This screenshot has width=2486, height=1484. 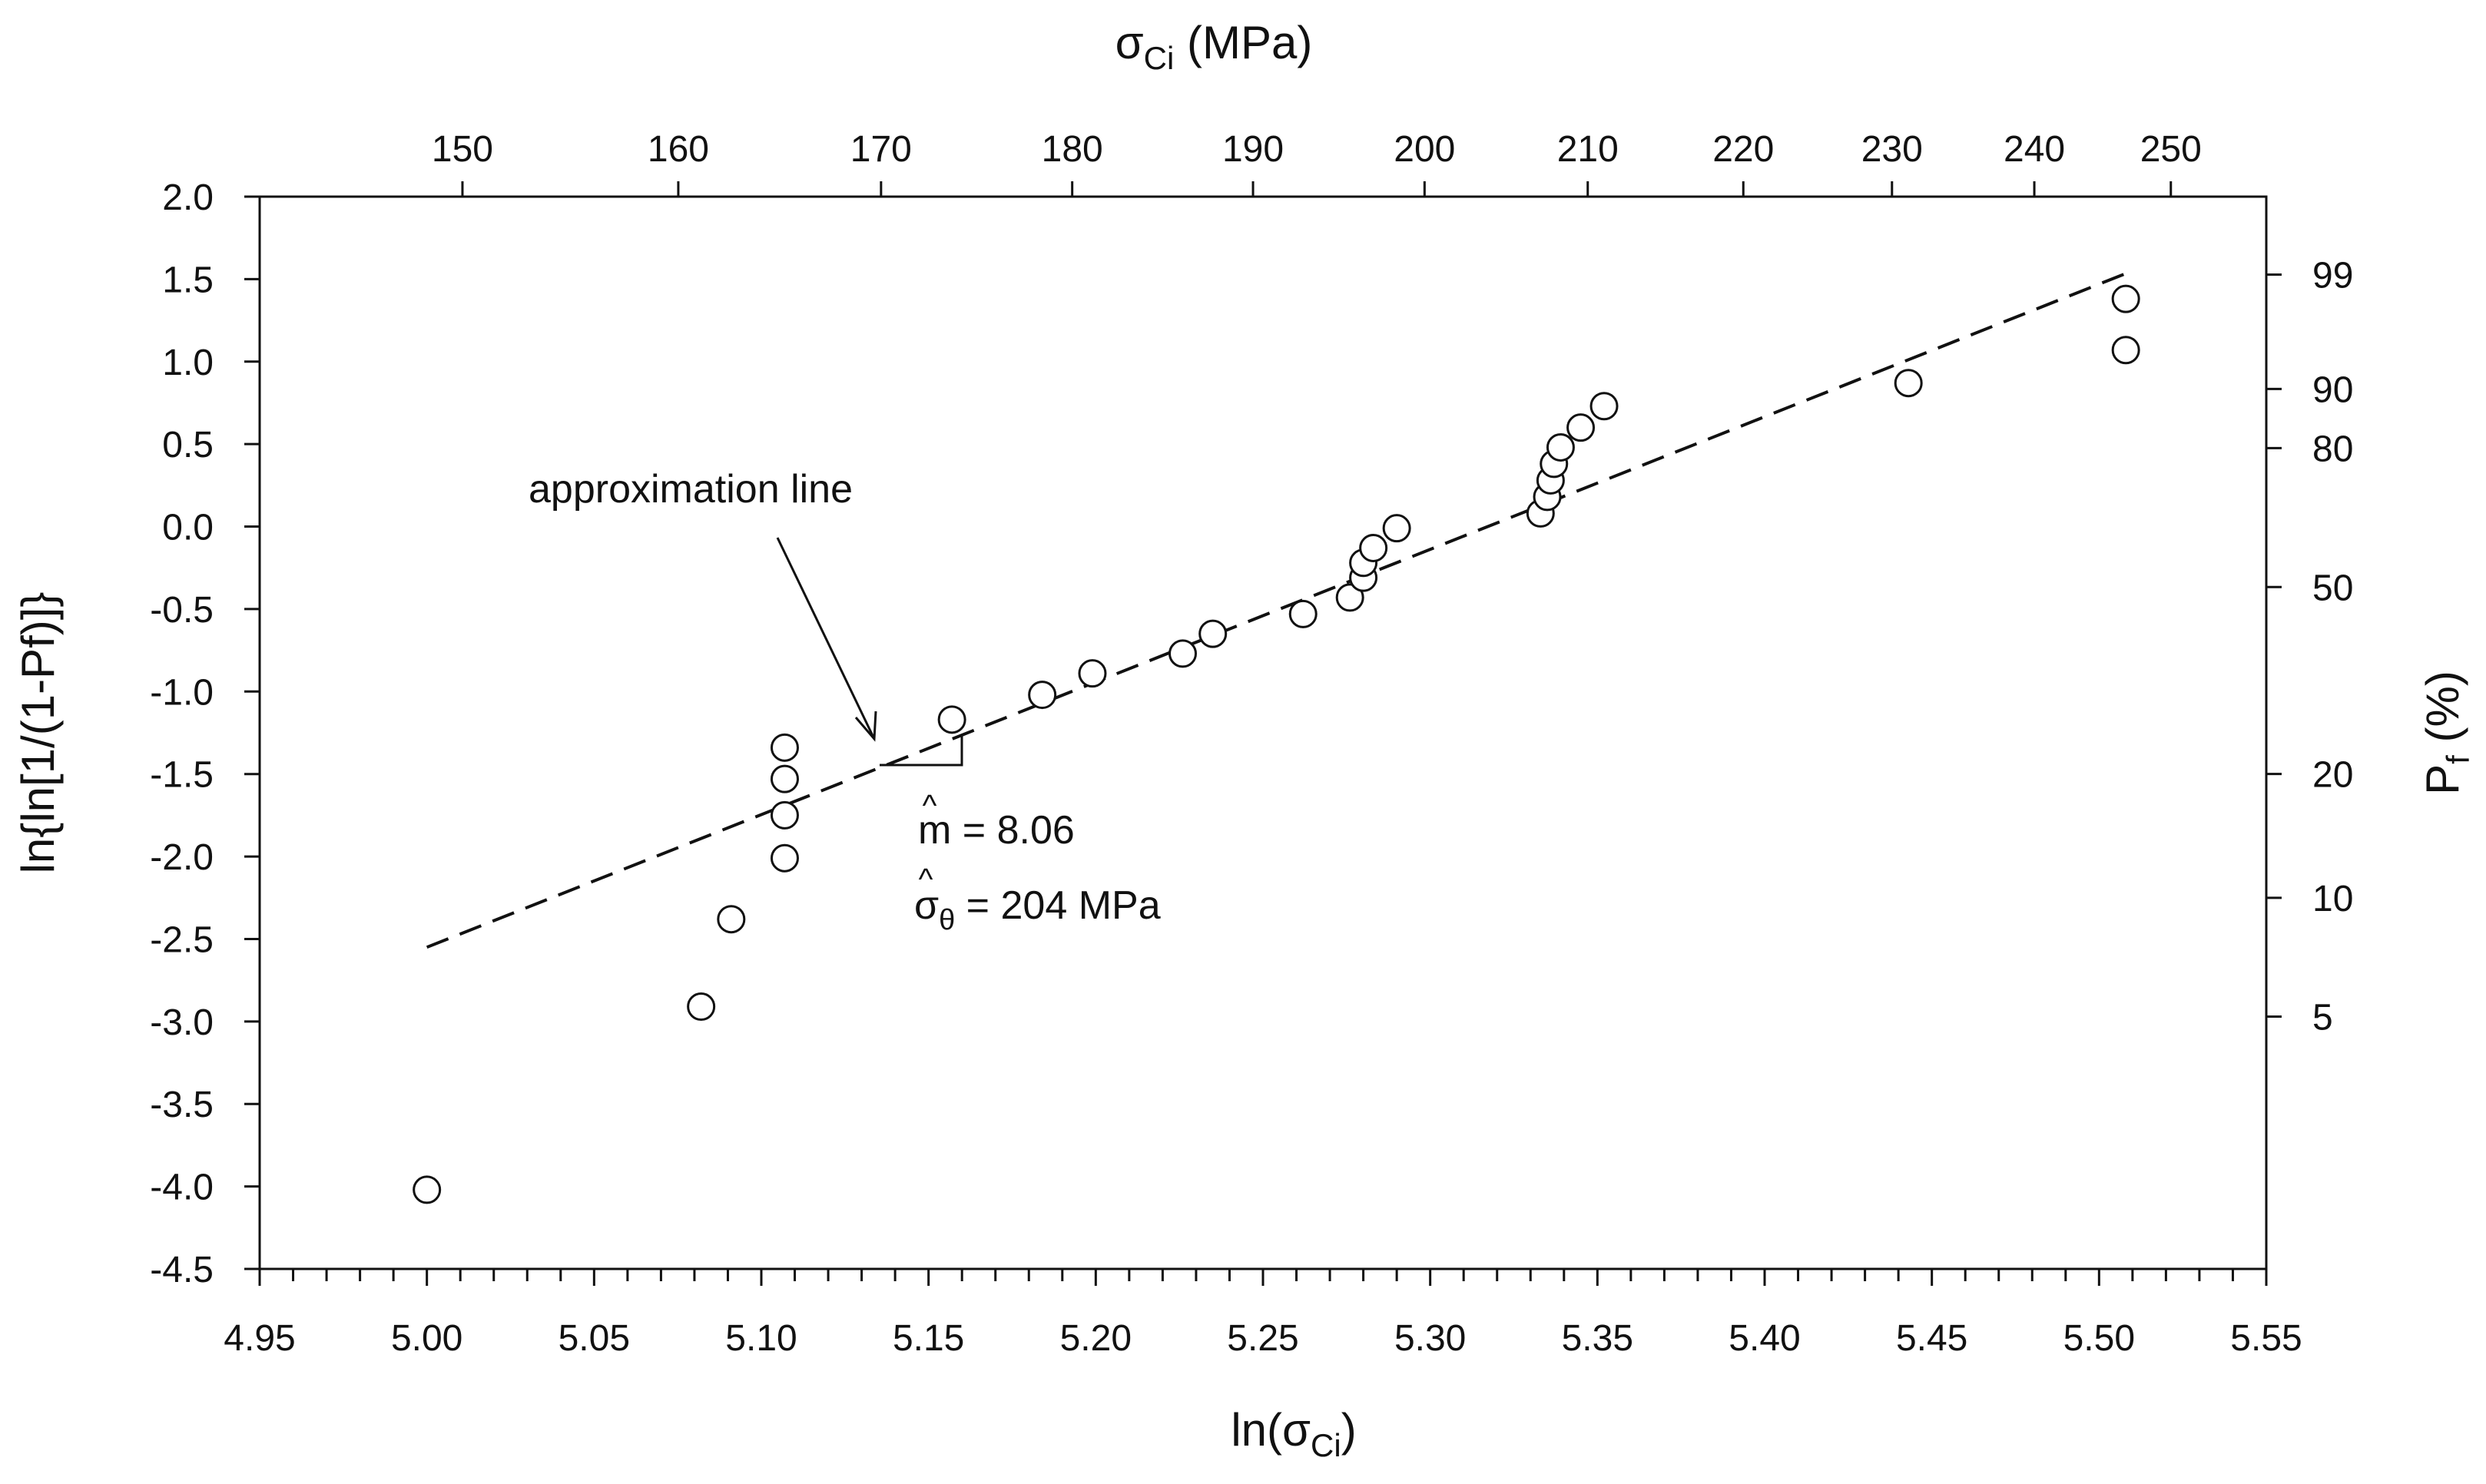 I want to click on m-hat-label: m = 8.06, so click(x=996, y=830).